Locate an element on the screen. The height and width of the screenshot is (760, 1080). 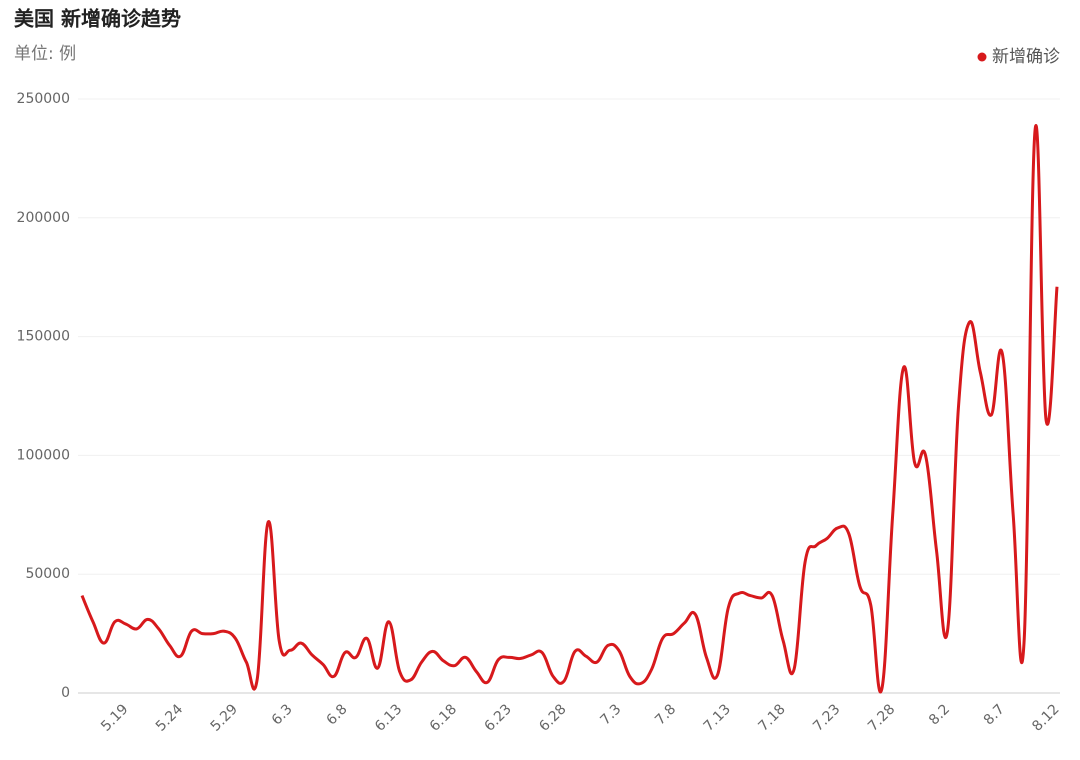
x-tick-label: 7.3 is located at coordinates (610, 714).